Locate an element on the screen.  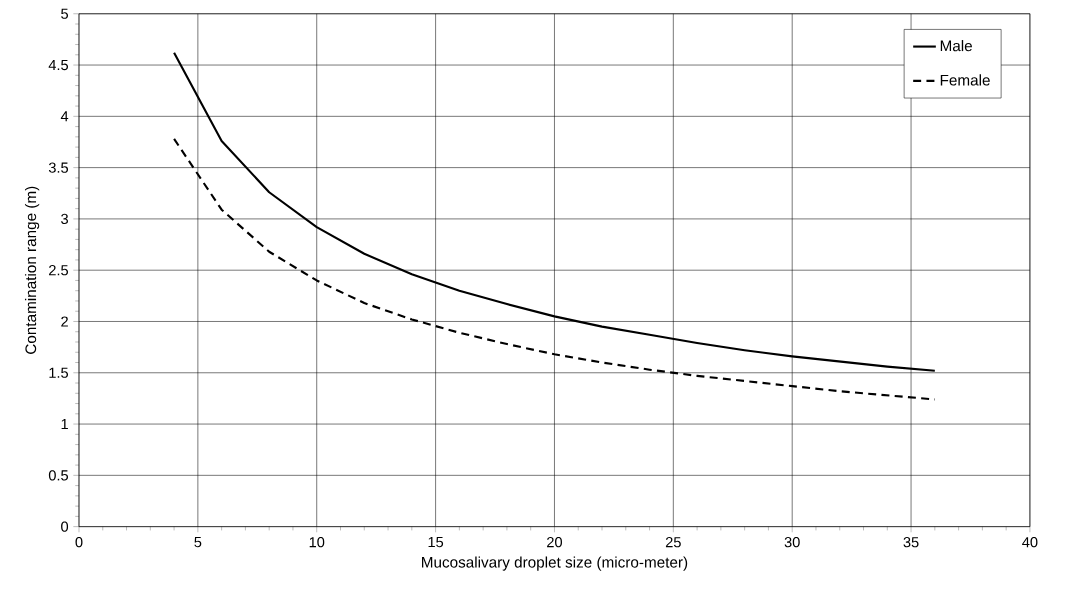
y-tick-label: 1.5 is located at coordinates (59, 372).